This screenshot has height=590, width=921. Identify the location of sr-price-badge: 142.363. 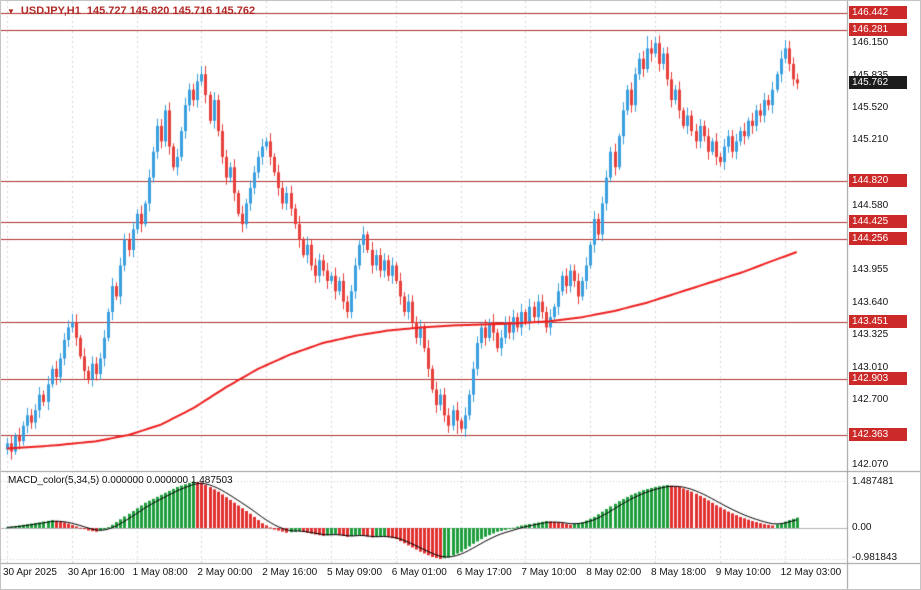
(878, 434).